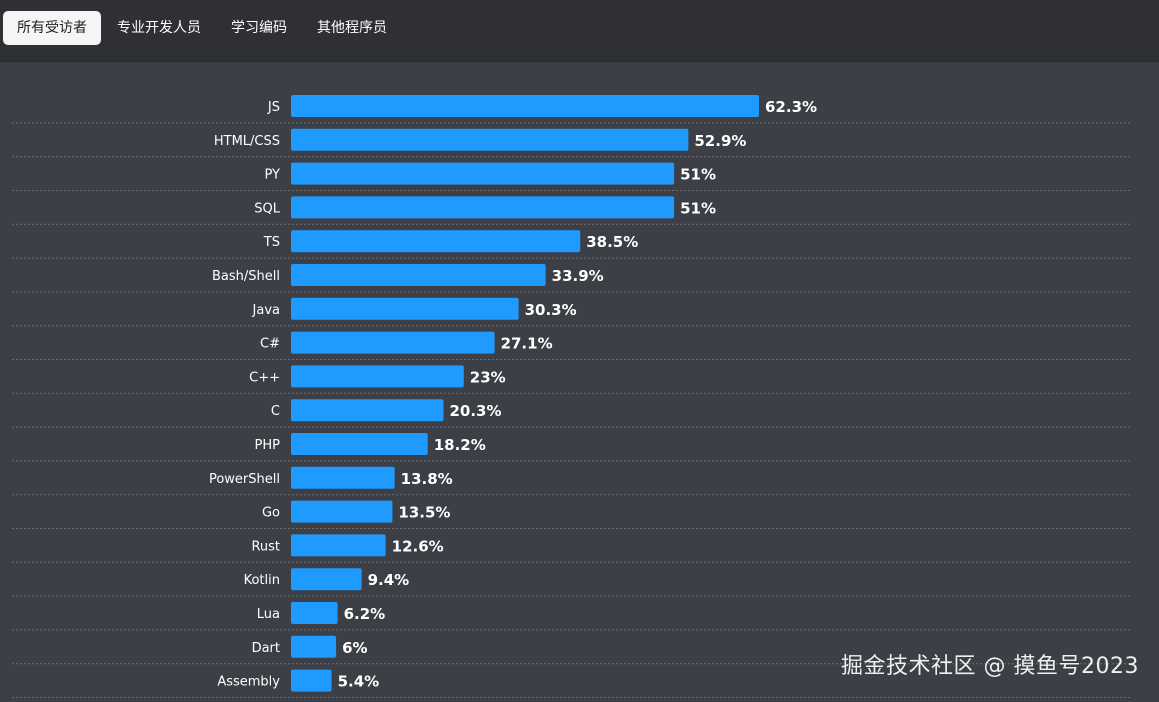  What do you see at coordinates (365, 614) in the screenshot?
I see `value-label: 6.2%` at bounding box center [365, 614].